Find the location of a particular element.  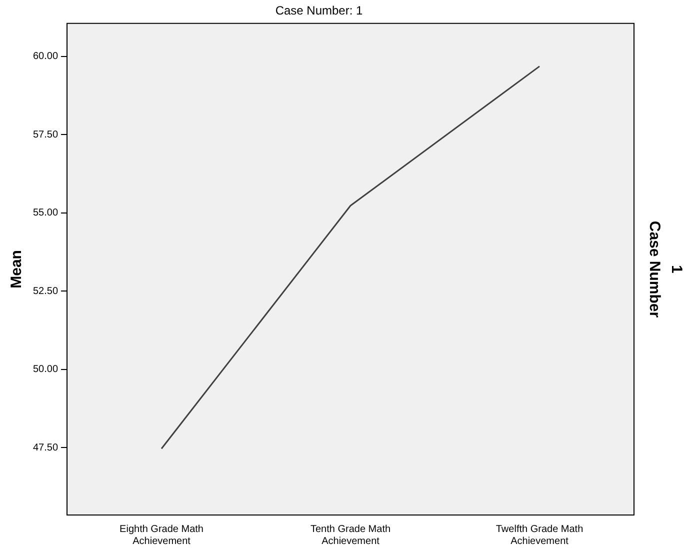

x-tick-label: Twelfth Grade Math Achievement is located at coordinates (540, 535).